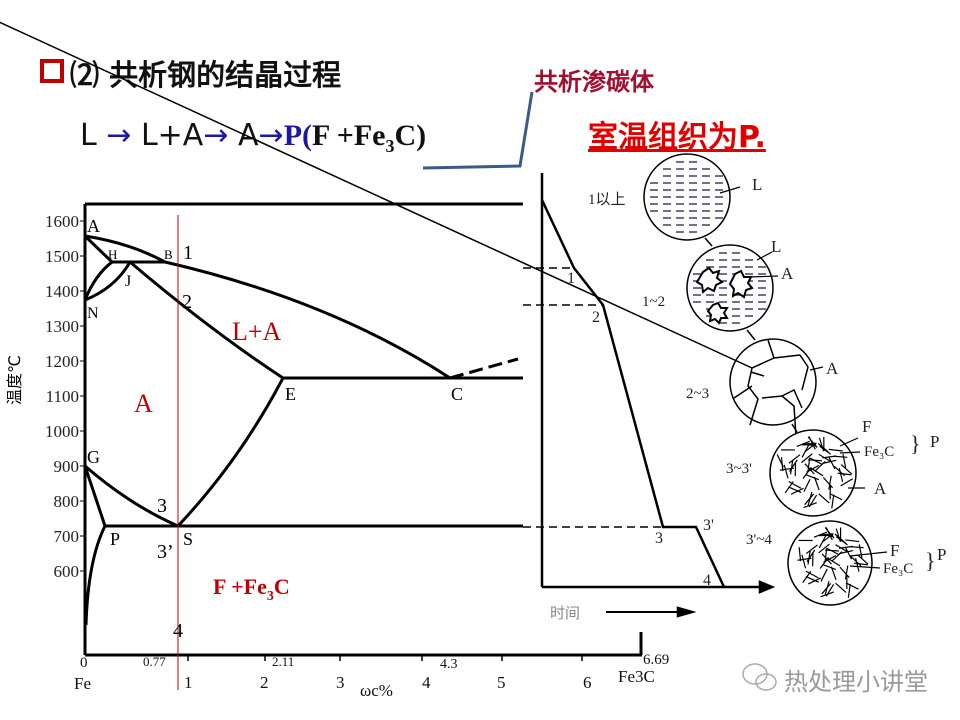  Describe the element at coordinates (390, 146) in the screenshot. I see `result-sub: 3` at that location.